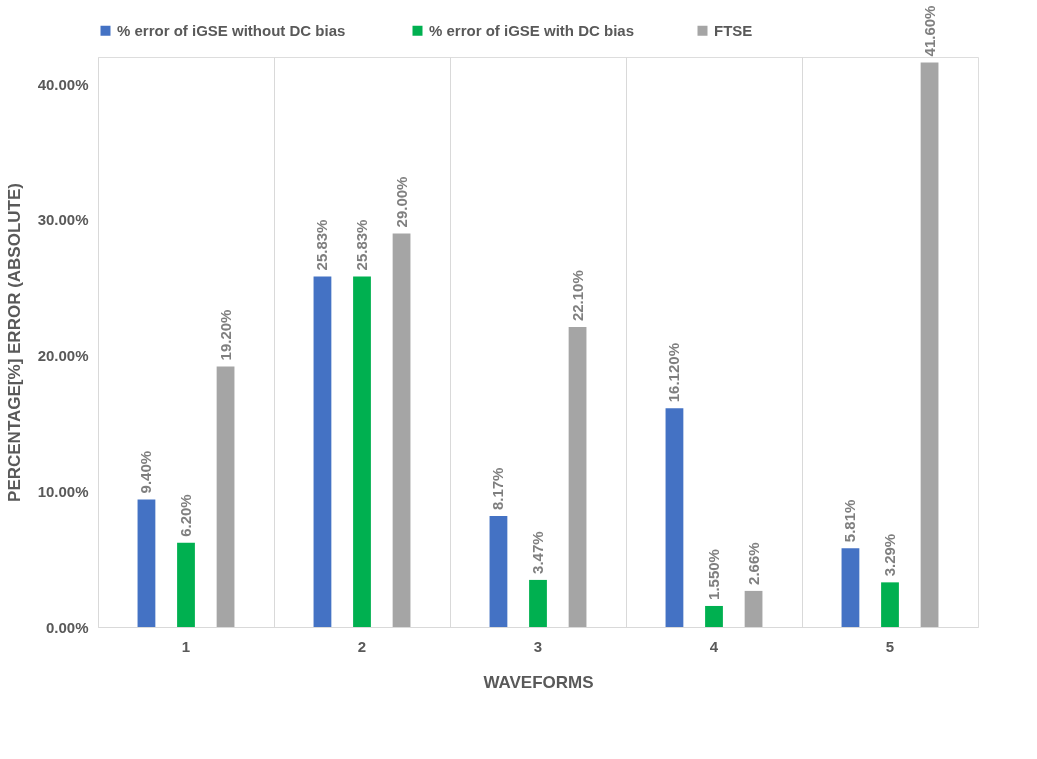 The image size is (1037, 759). What do you see at coordinates (498, 489) in the screenshot?
I see `data-label: 8.17%` at bounding box center [498, 489].